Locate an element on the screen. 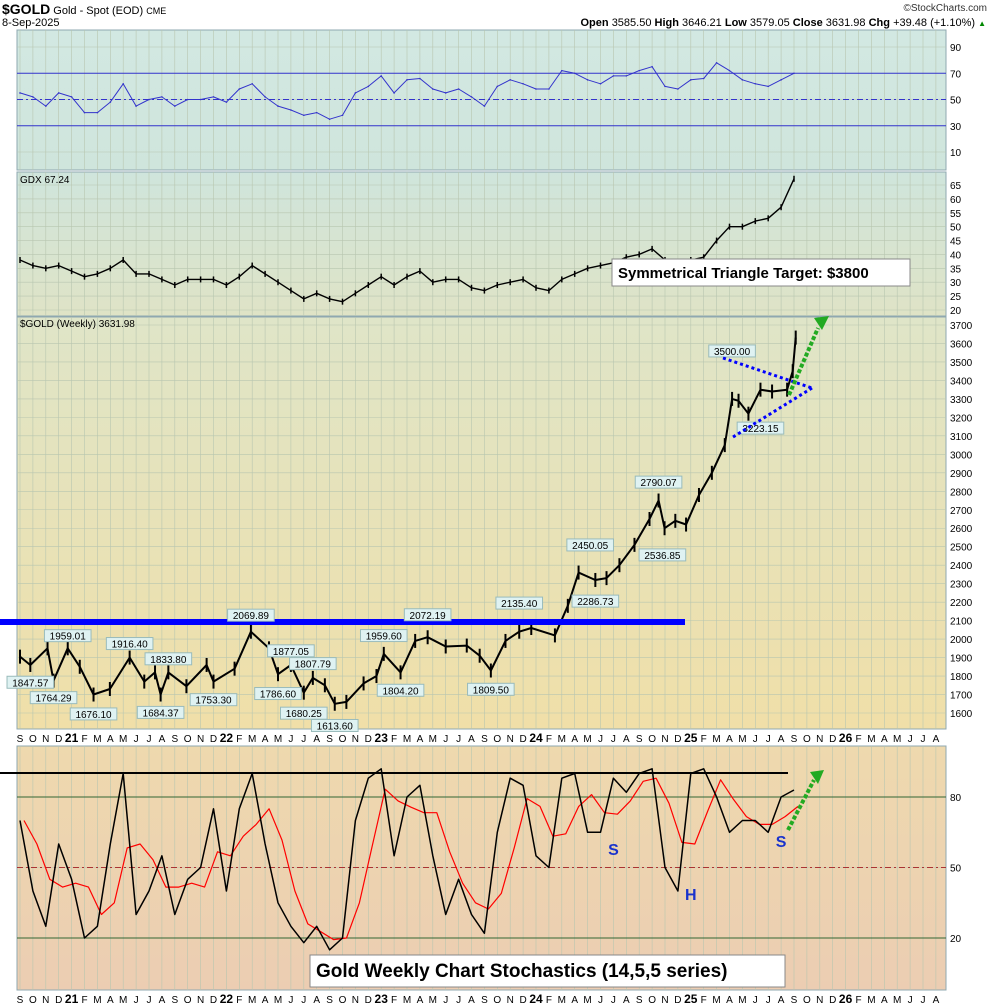 The height and width of the screenshot is (1007, 990). price-label: 1809.50 is located at coordinates (491, 690).